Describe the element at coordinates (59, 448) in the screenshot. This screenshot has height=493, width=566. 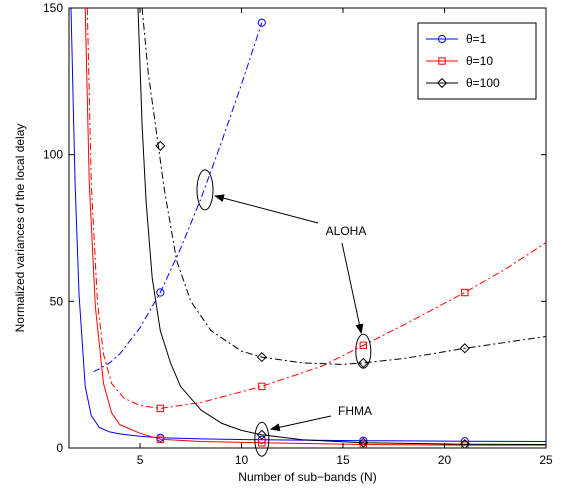
I see `y-tick-label: 0` at that location.